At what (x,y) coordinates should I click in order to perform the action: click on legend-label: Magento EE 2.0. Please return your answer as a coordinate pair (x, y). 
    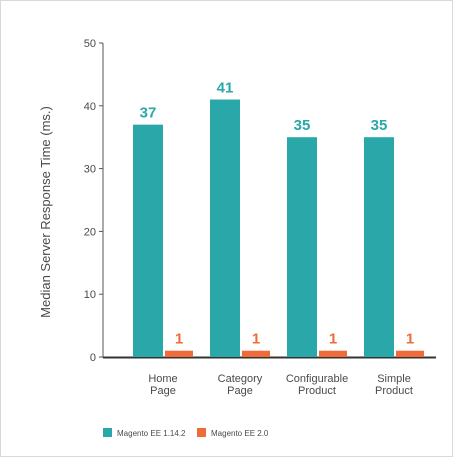
    Looking at the image, I should click on (240, 433).